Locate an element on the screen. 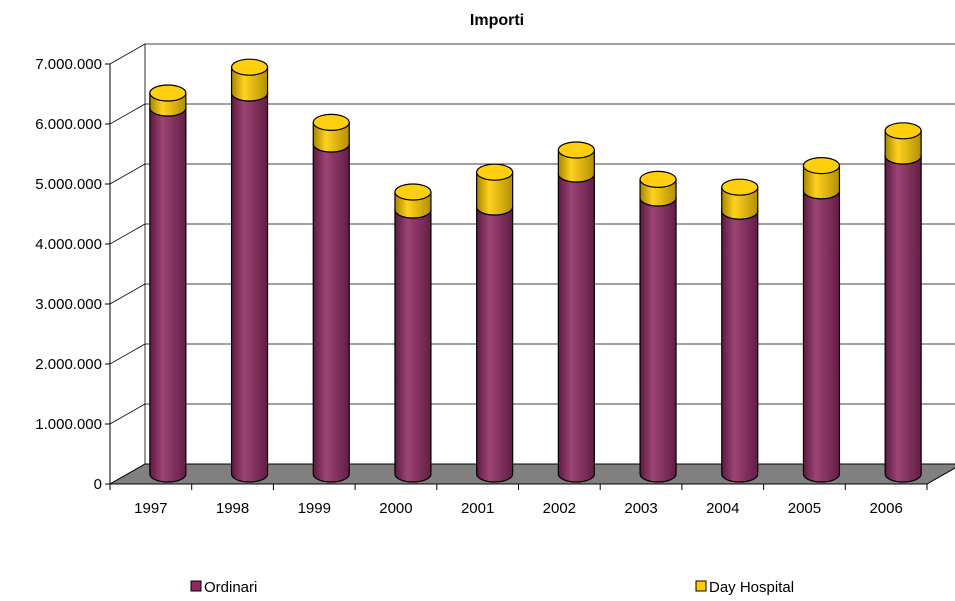 The image size is (955, 601). y-tick-label: 7.000.000 is located at coordinates (68, 64).